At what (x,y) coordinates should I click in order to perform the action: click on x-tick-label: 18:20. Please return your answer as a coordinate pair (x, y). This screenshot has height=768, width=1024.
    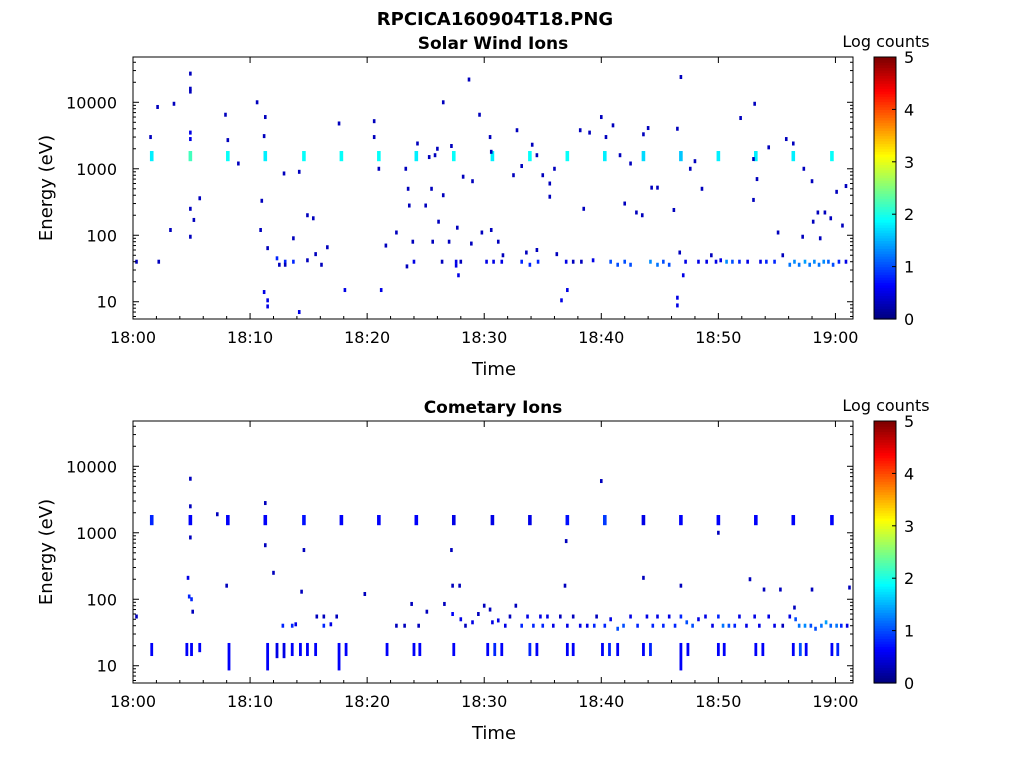
    Looking at the image, I should click on (367, 701).